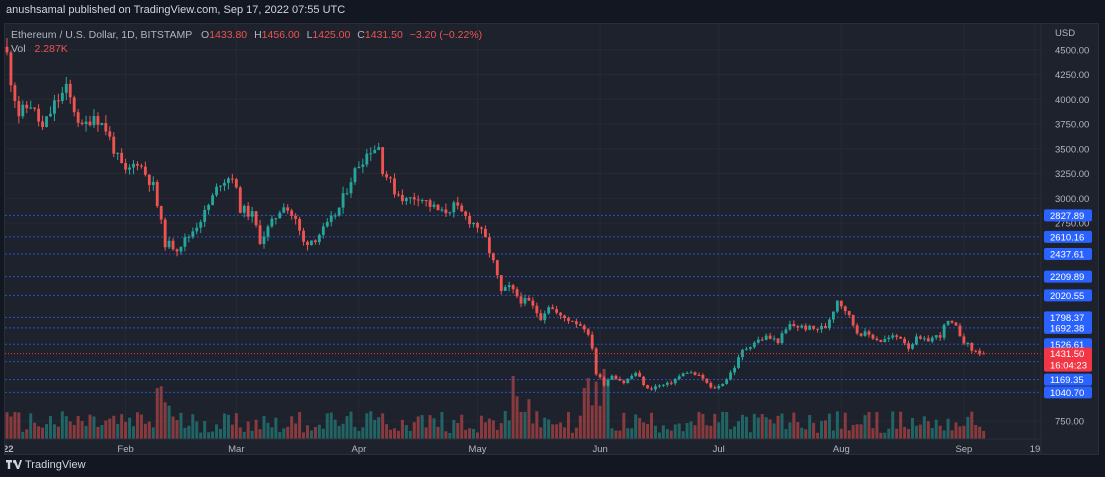  Describe the element at coordinates (280, 35) in the screenshot. I see `high-value: 1456.00` at that location.